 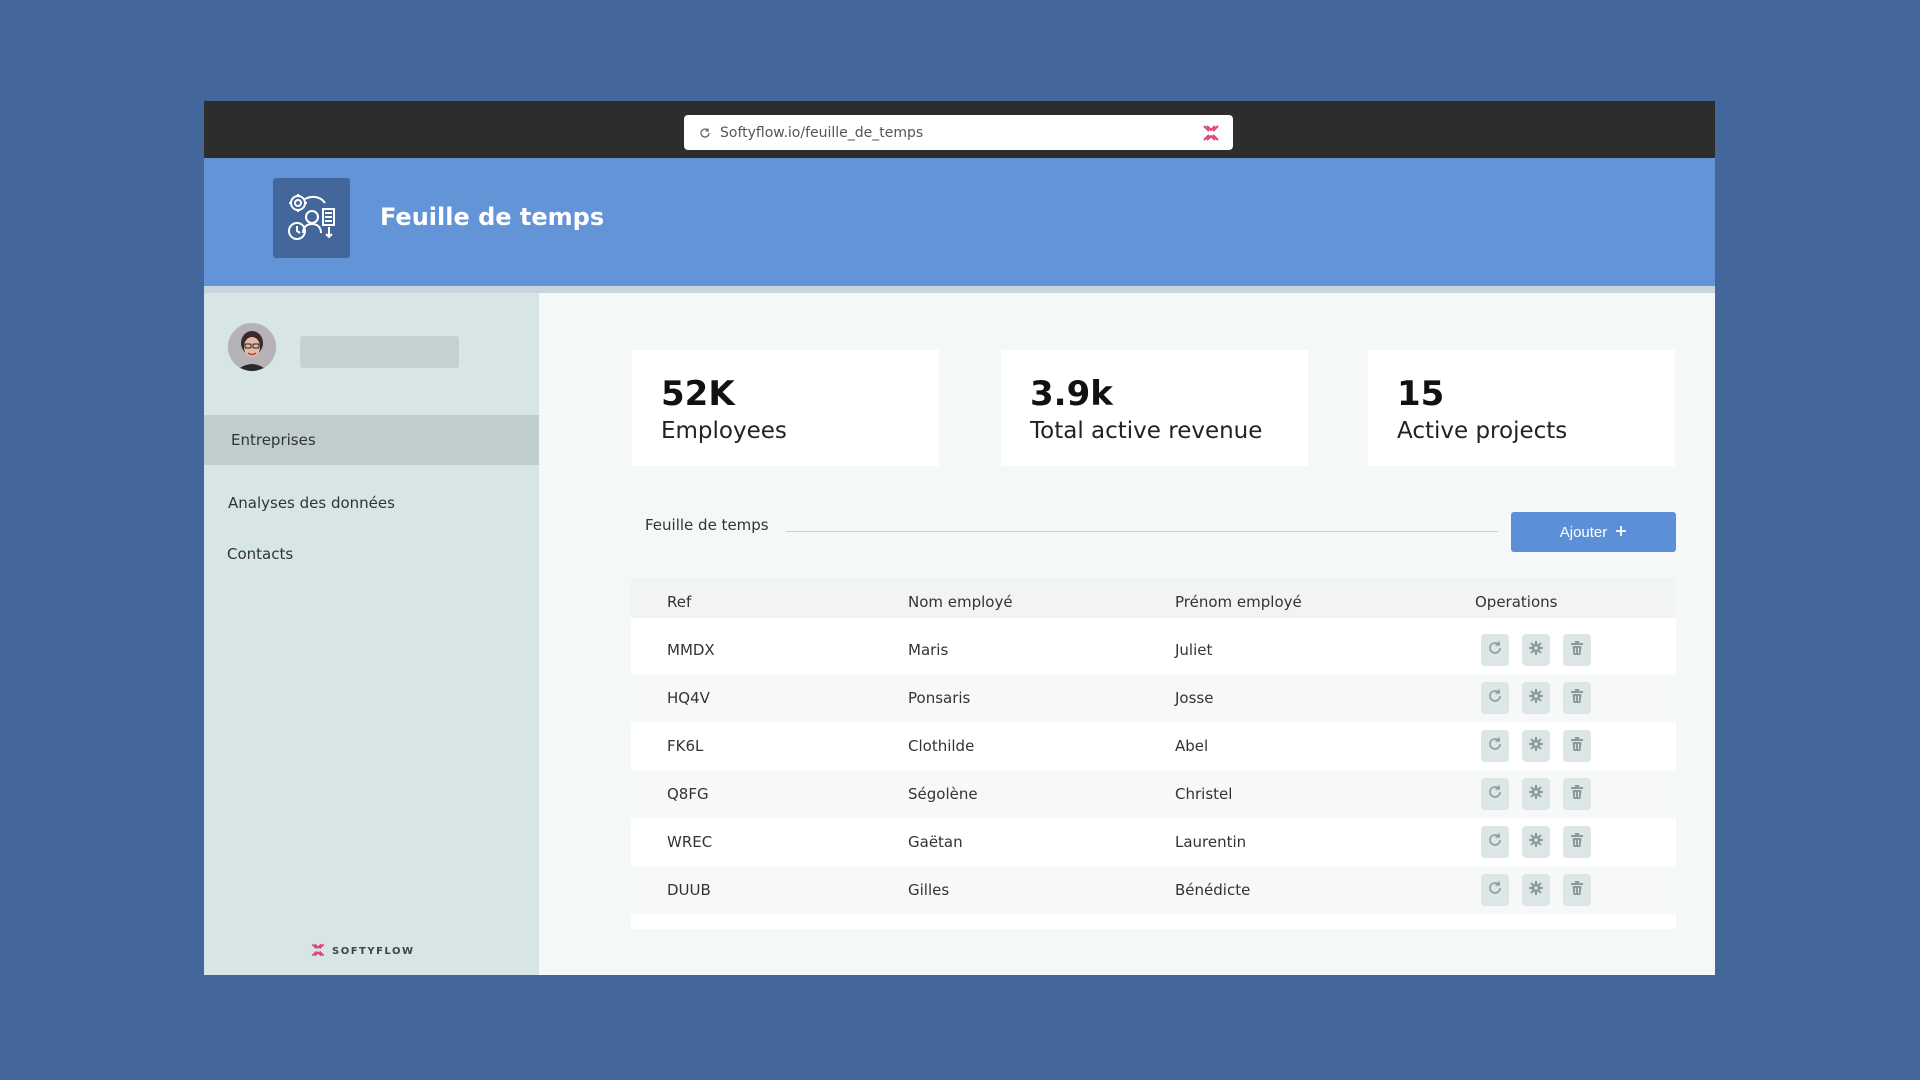 I want to click on cell-nom: Maris, so click(x=928, y=650).